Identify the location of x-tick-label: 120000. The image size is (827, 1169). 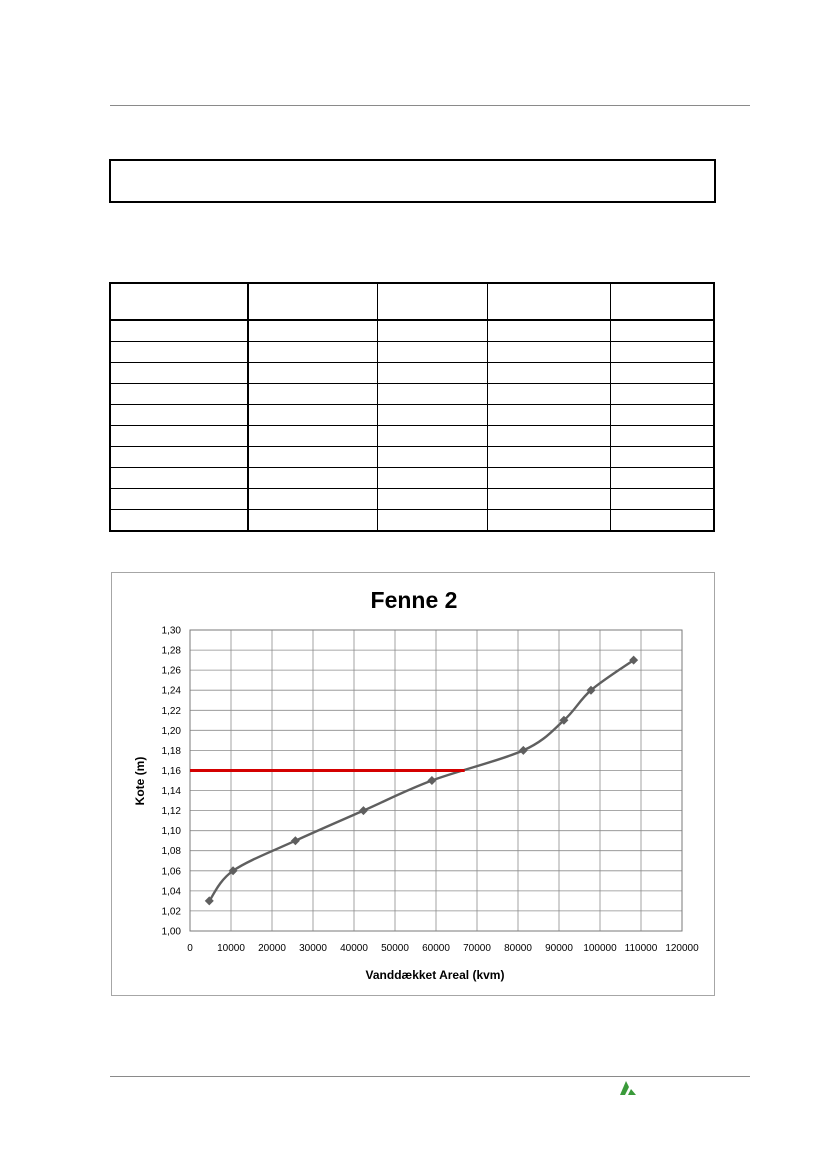
(682, 948).